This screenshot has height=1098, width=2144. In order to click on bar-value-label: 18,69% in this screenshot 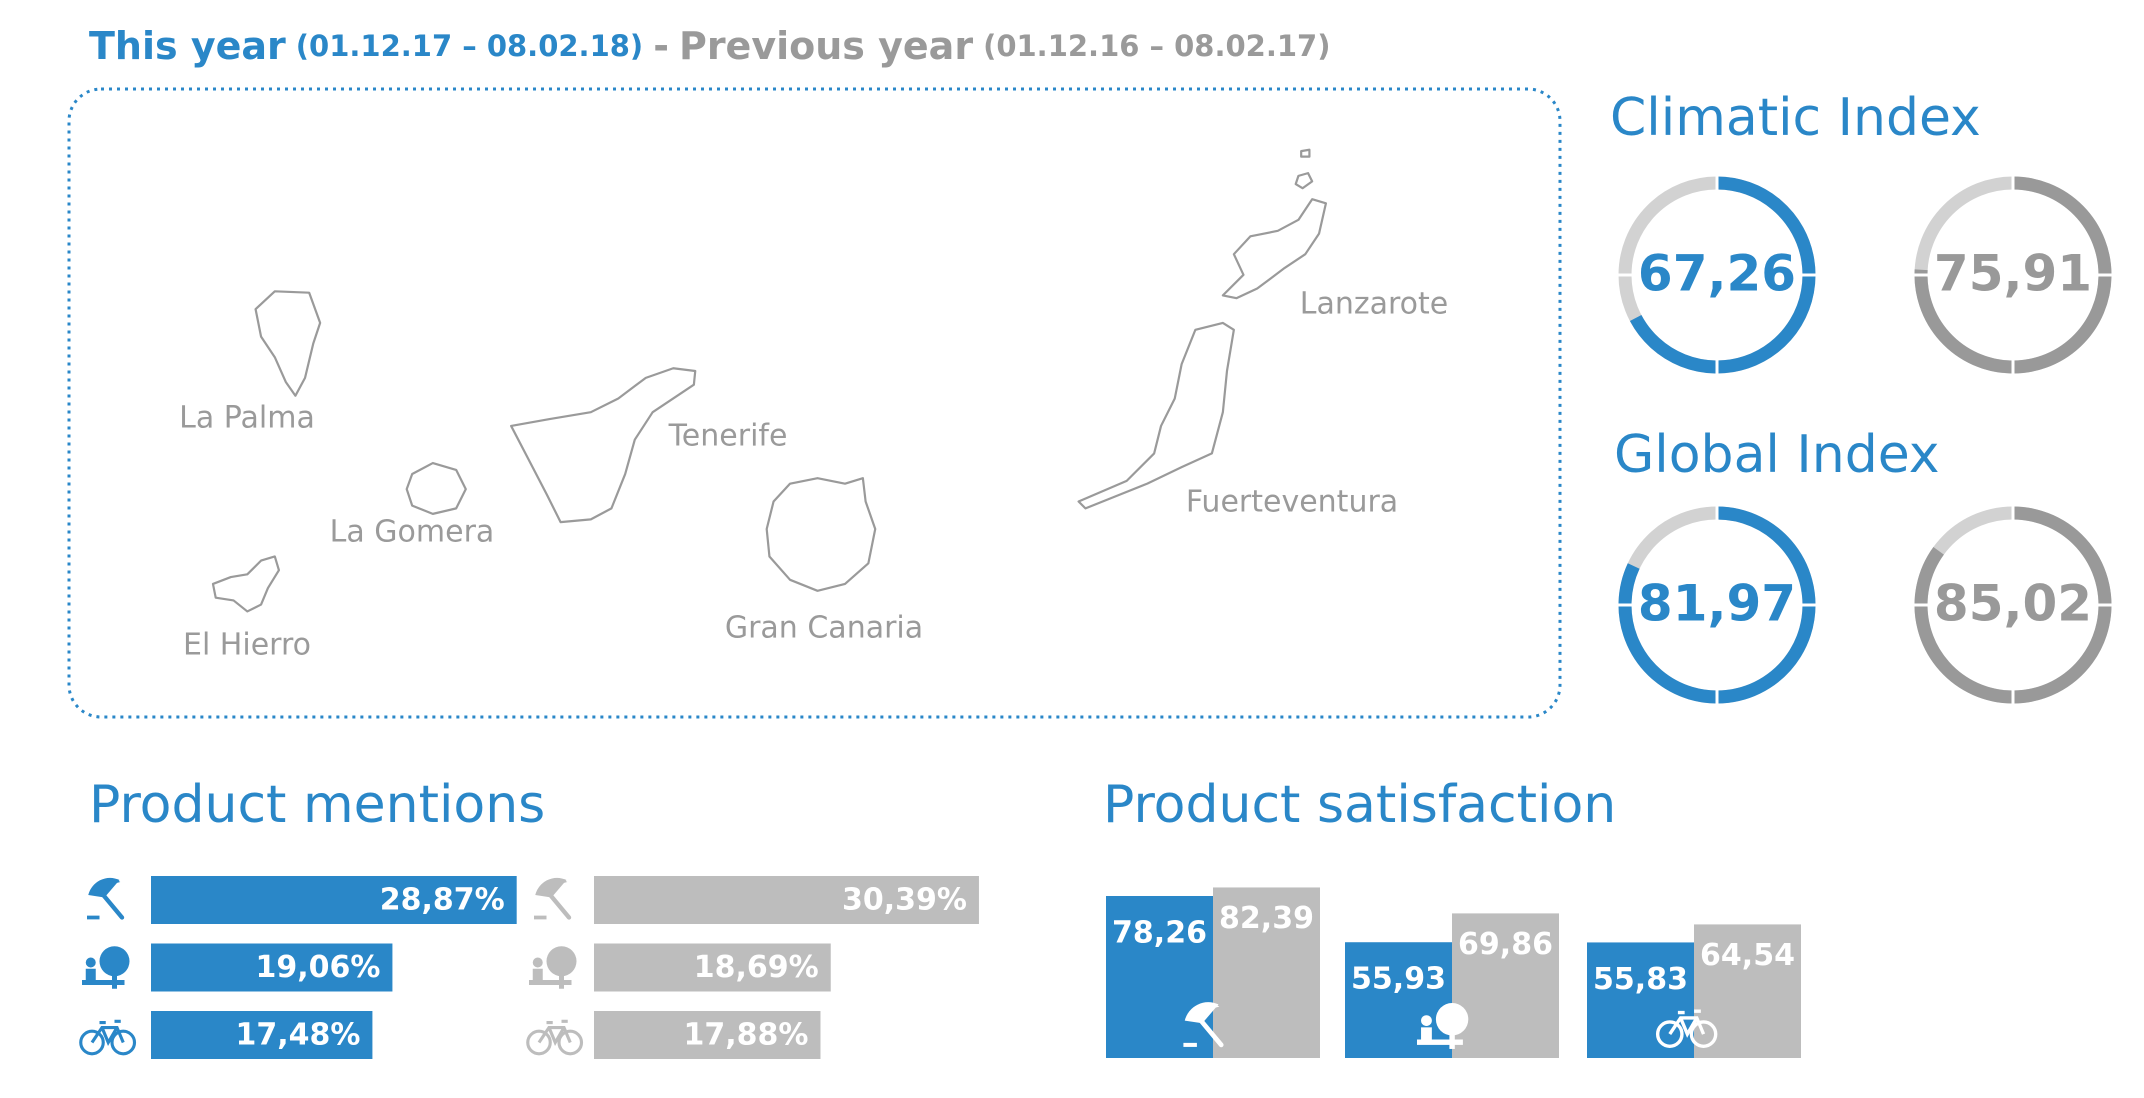, I will do `click(756, 967)`.